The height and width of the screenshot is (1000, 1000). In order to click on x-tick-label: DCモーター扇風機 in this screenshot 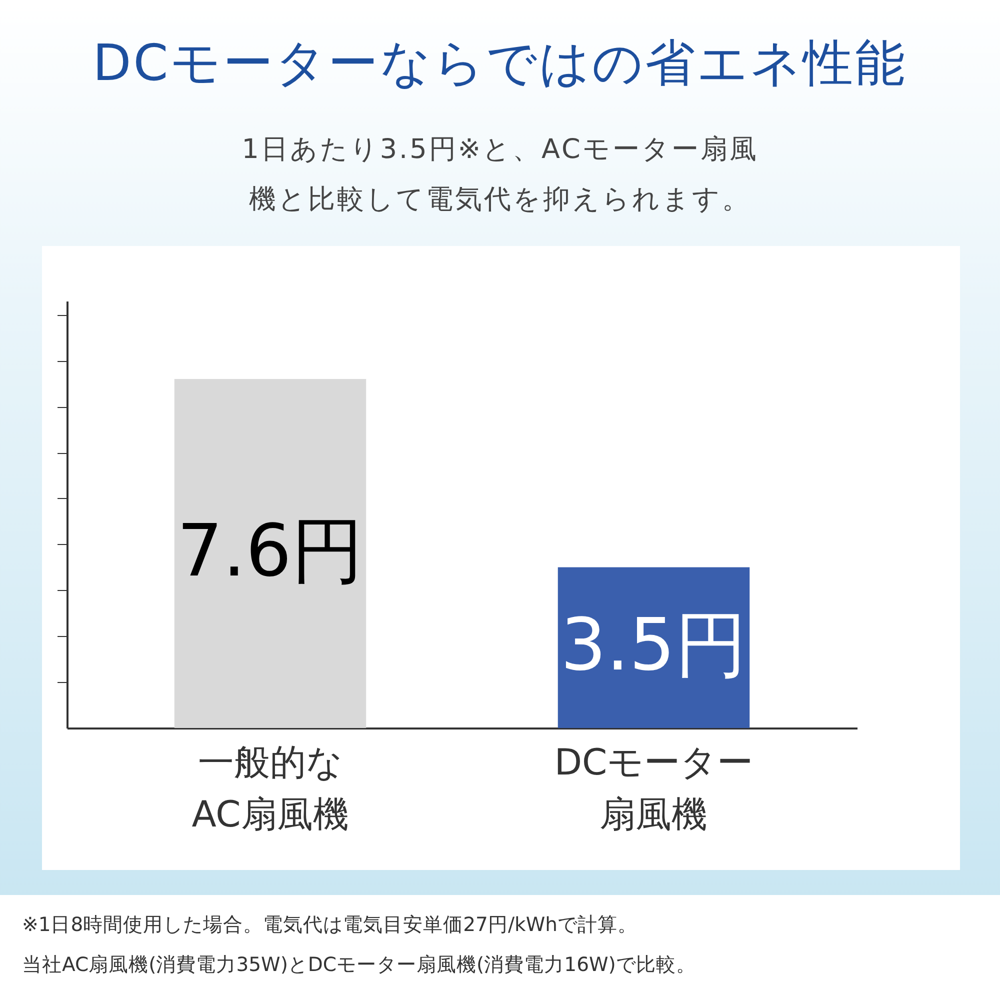, I will do `click(654, 789)`.